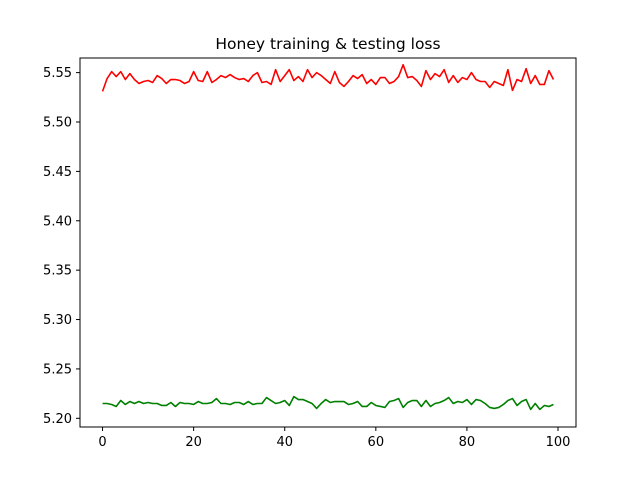 This screenshot has width=640, height=480. What do you see at coordinates (284, 442) in the screenshot?
I see `x-tick-label: 40` at bounding box center [284, 442].